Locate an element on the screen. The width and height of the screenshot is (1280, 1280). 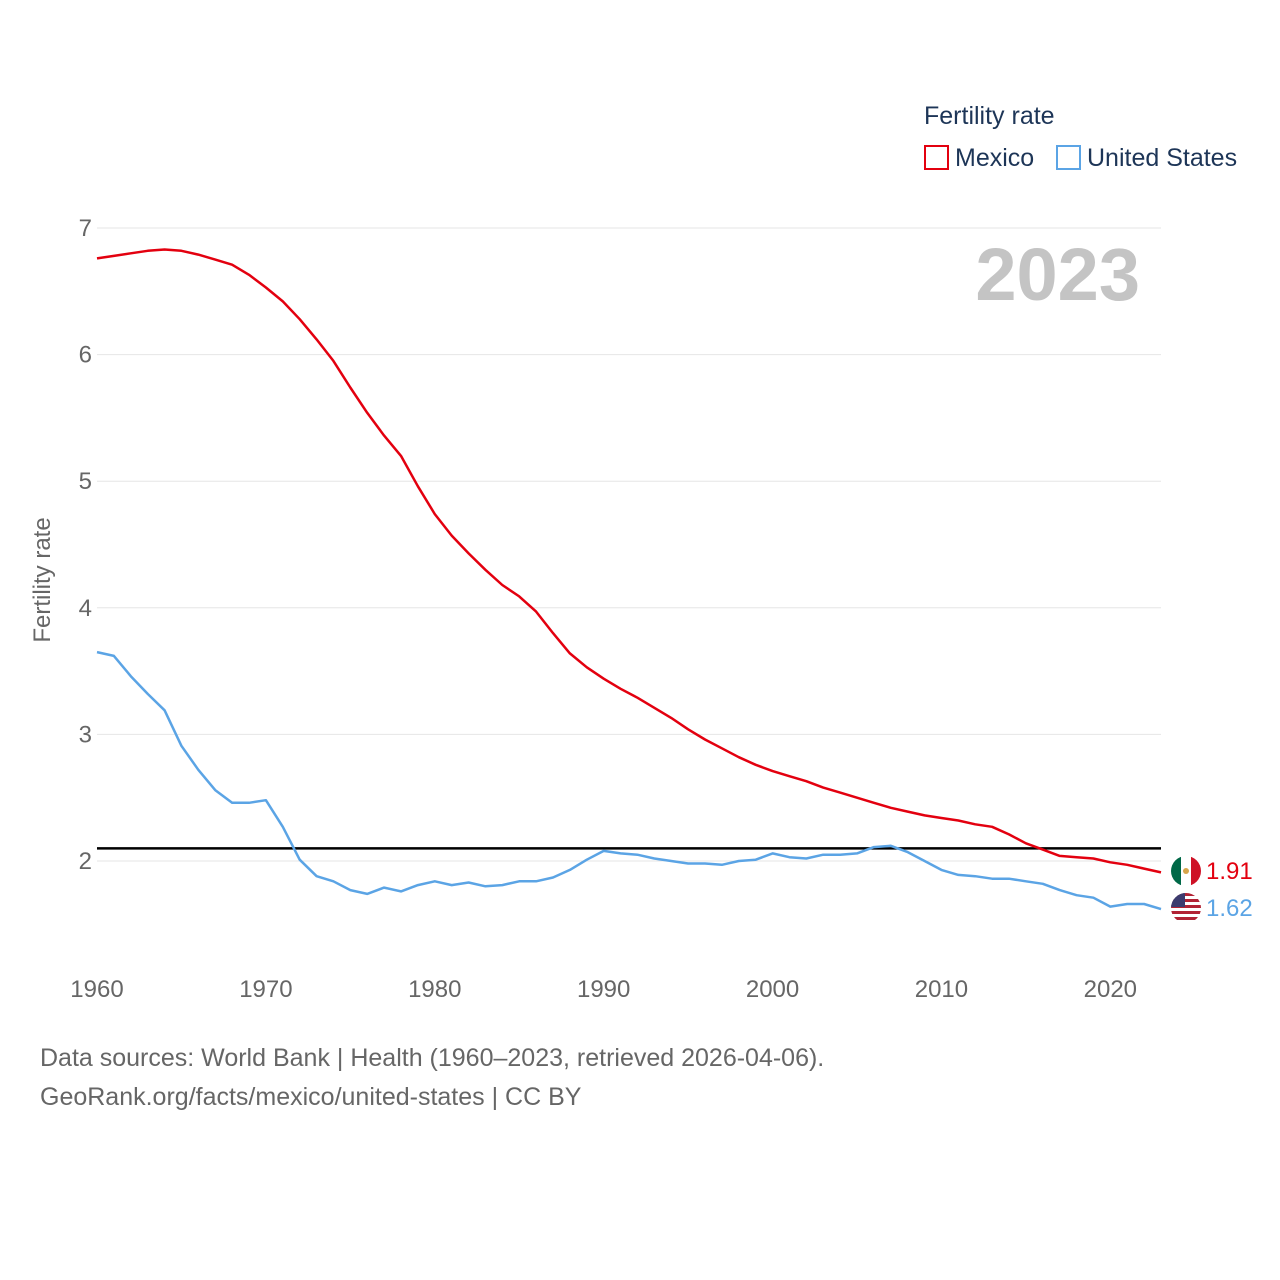
x-tick-label: 1980 is located at coordinates (434, 989).